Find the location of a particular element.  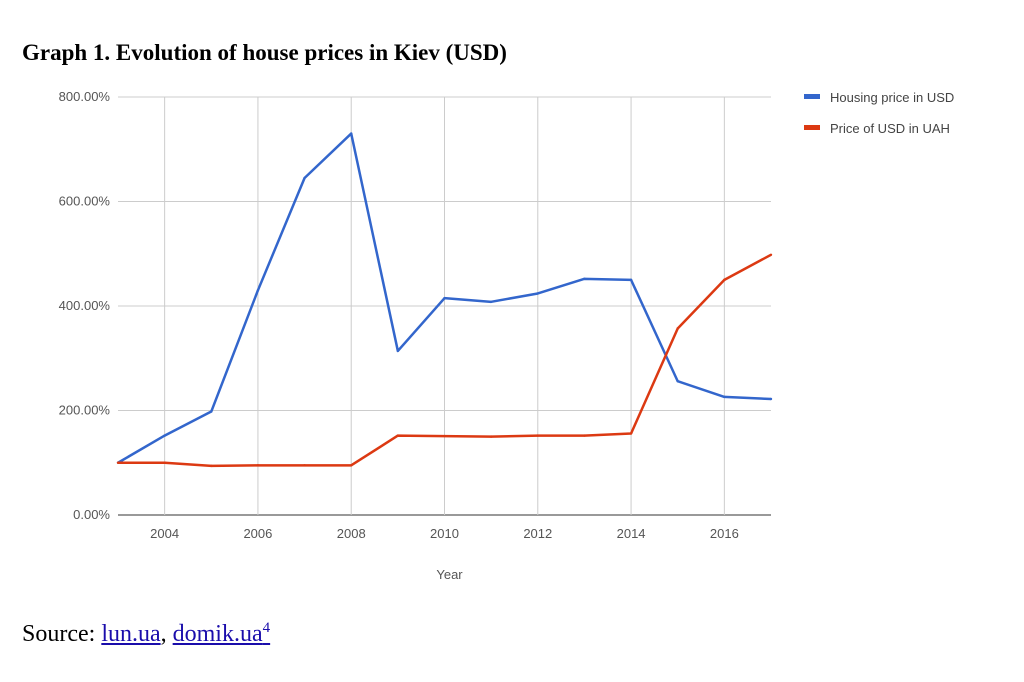

y-tick-label: 600.00% is located at coordinates (85, 201).